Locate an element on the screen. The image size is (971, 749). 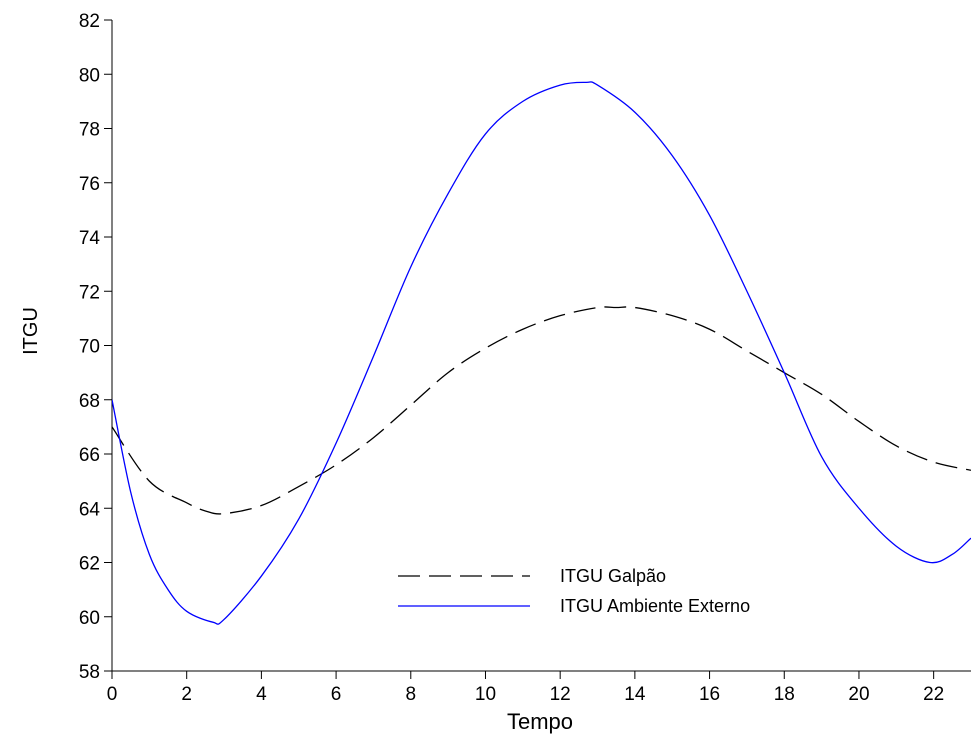
y-tick-label: 70 is located at coordinates (89, 347).